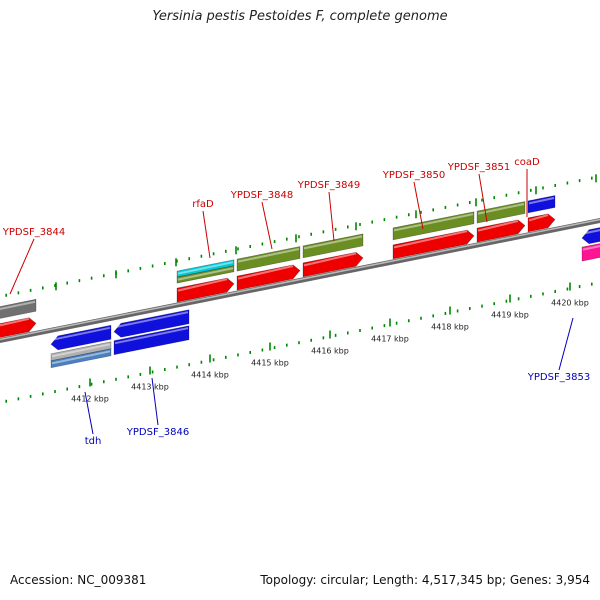  I want to click on rev-label-ypdsf-3846: YPDSF_3846, so click(157, 432).